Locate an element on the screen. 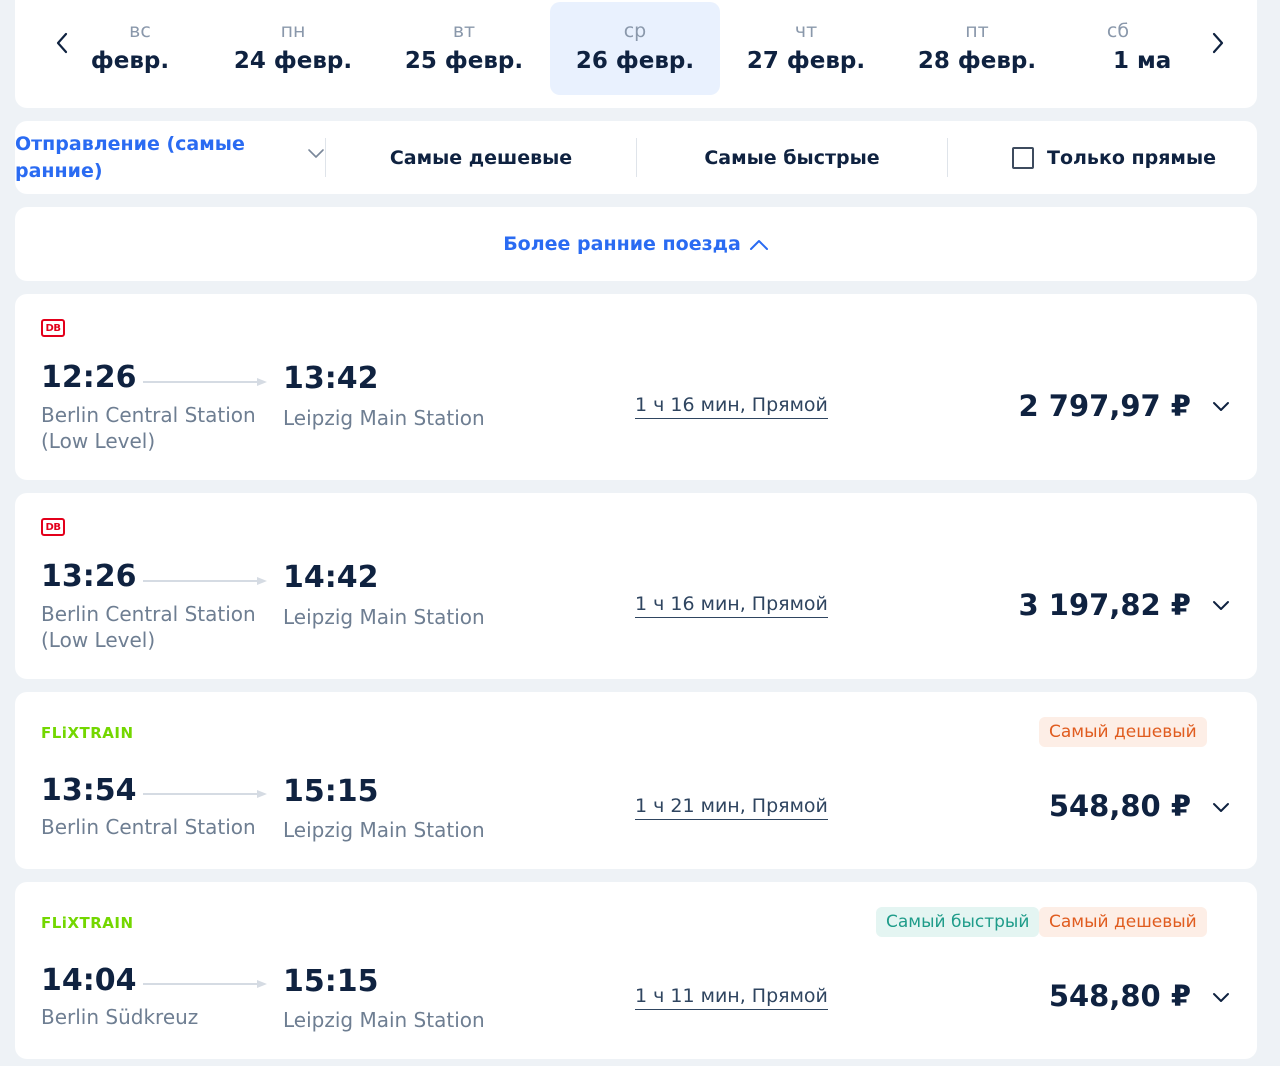 This screenshot has height=1066, width=1280. day-of-week: вс is located at coordinates (140, 31).